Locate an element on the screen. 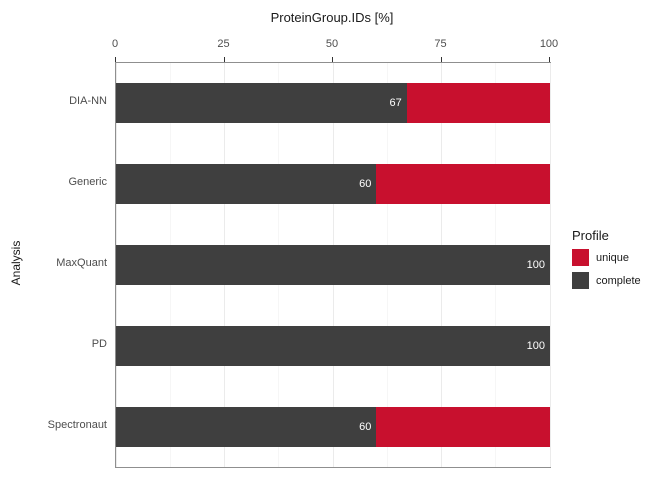 The image size is (672, 480). x-axis-tick-label: 25 is located at coordinates (223, 44).